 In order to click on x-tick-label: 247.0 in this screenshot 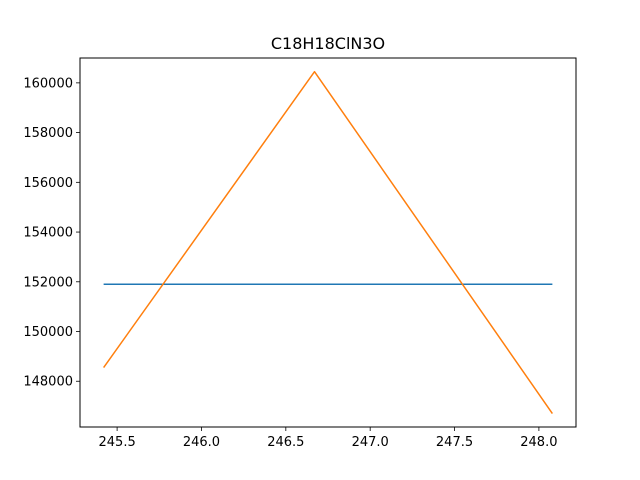, I will do `click(370, 442)`.